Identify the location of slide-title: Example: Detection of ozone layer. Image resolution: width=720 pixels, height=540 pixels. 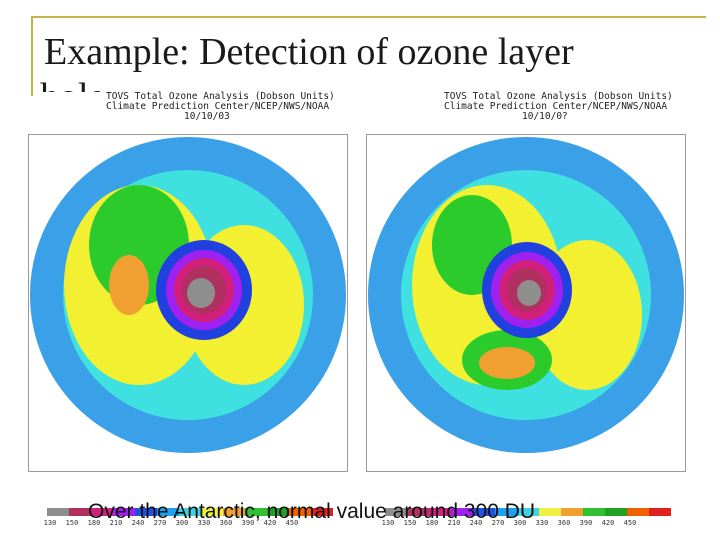
(309, 52).